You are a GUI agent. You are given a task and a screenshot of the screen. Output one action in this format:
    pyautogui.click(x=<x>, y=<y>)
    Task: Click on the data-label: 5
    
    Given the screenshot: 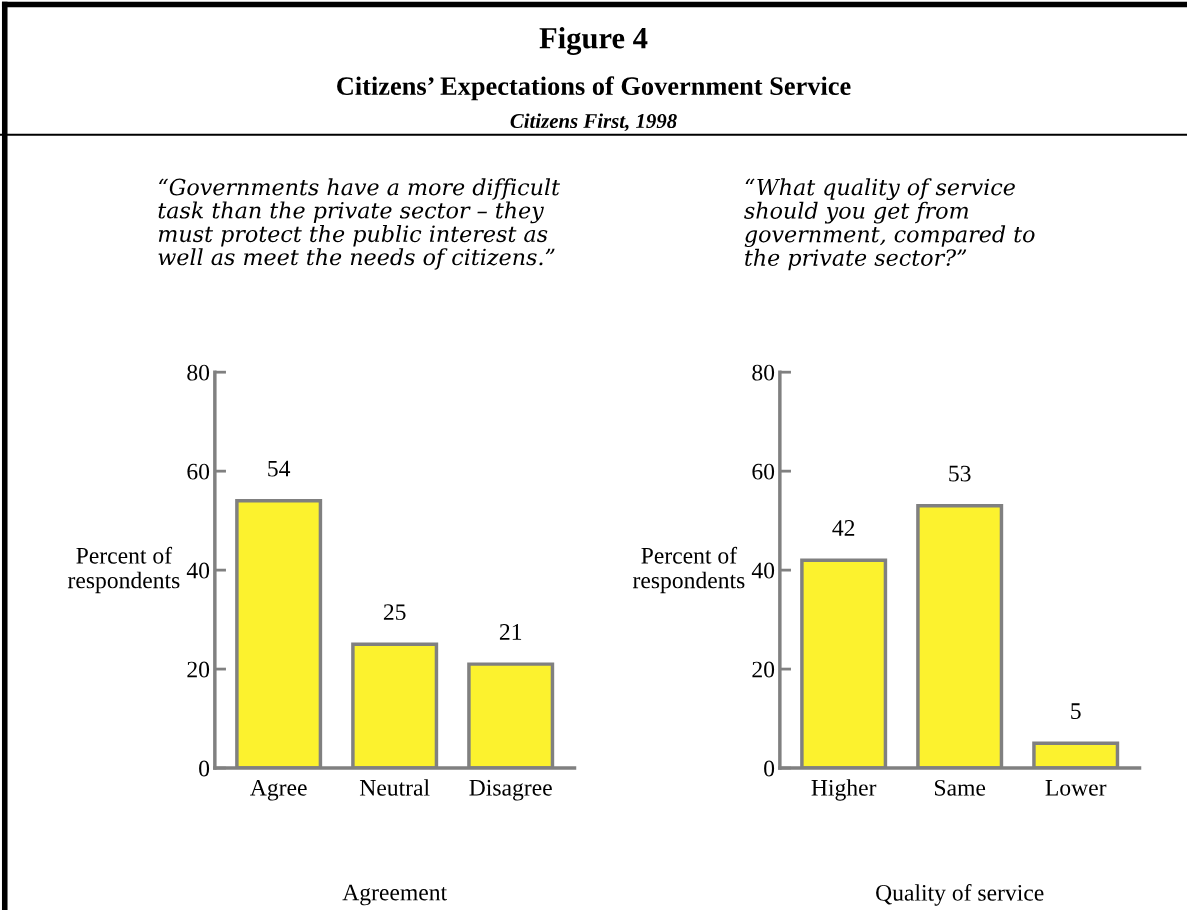 What is the action you would take?
    pyautogui.click(x=1076, y=711)
    